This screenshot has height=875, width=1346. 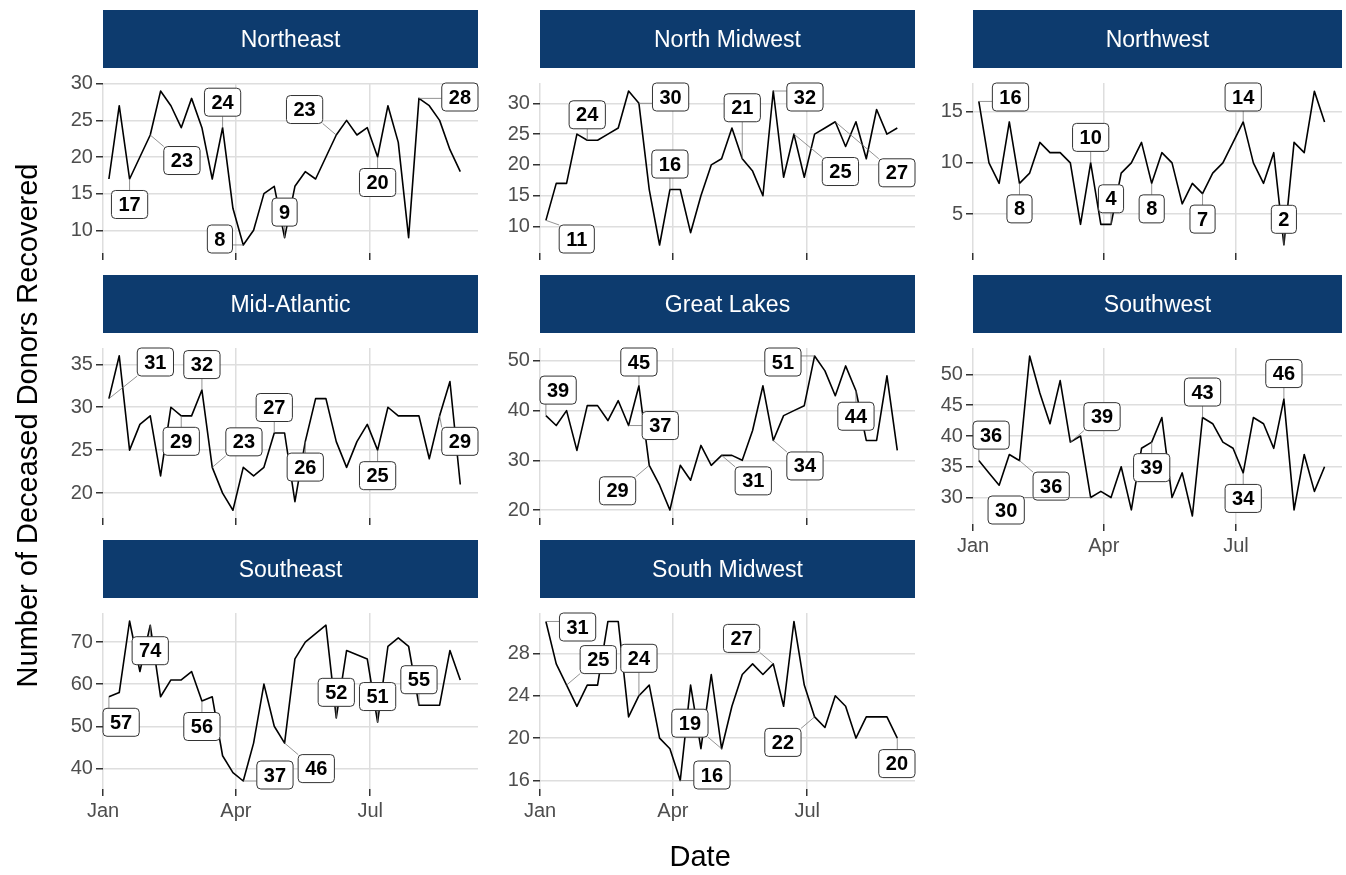 What do you see at coordinates (1202, 391) in the screenshot?
I see `annotation: 43` at bounding box center [1202, 391].